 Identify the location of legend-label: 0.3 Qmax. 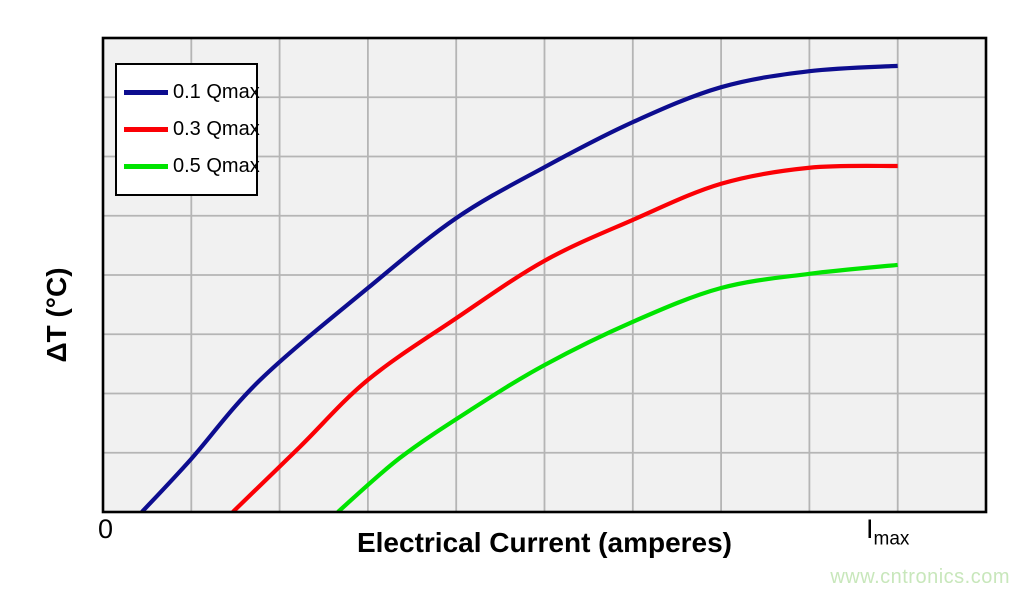
(216, 129).